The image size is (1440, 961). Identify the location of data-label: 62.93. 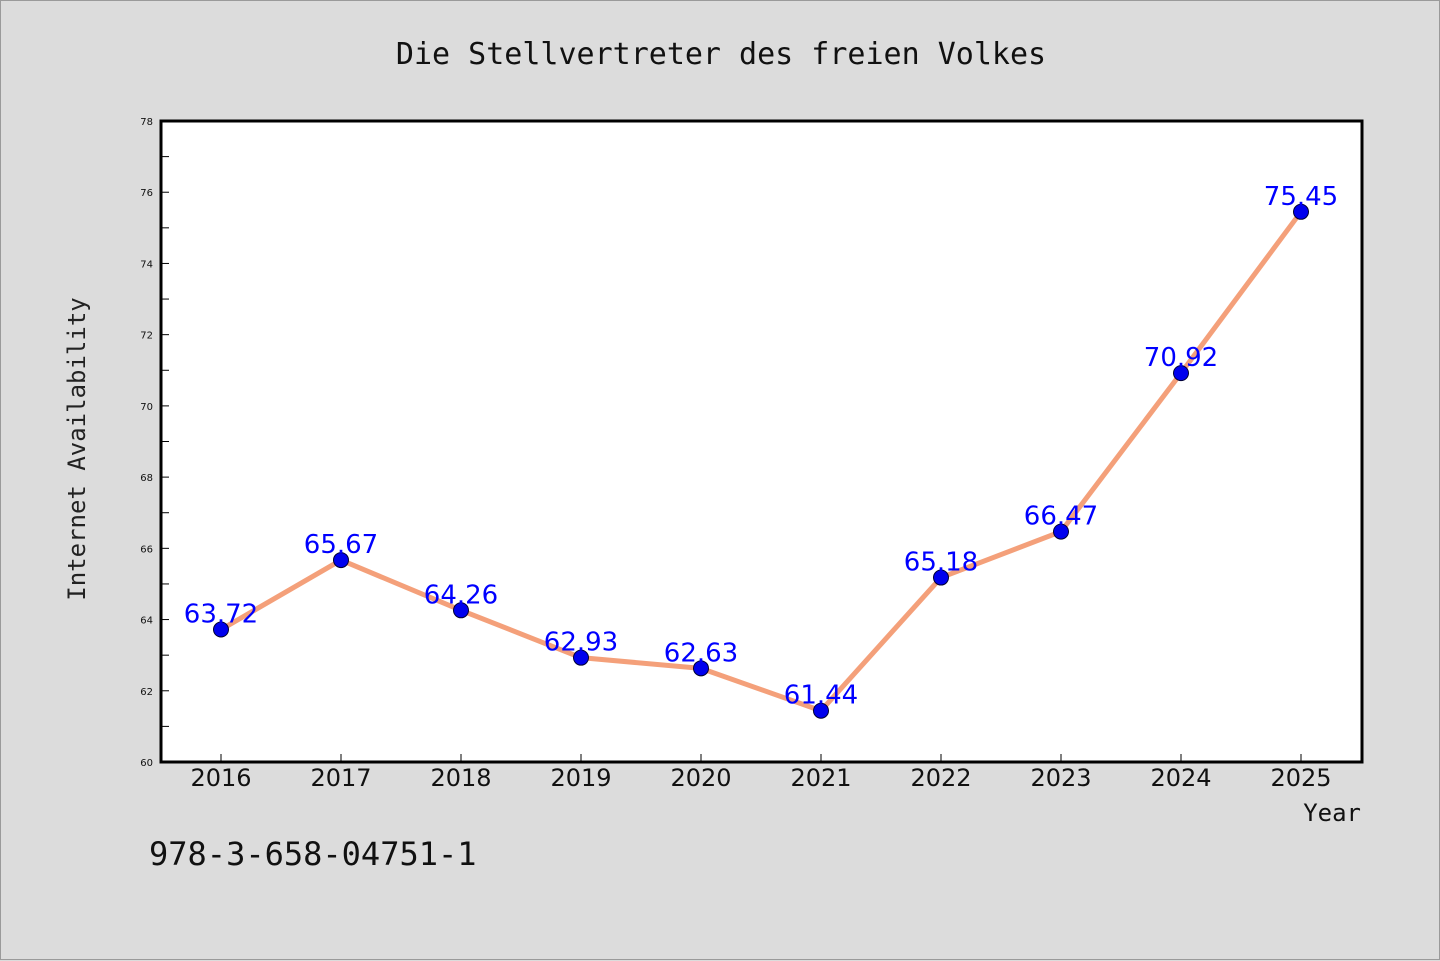
(581, 643).